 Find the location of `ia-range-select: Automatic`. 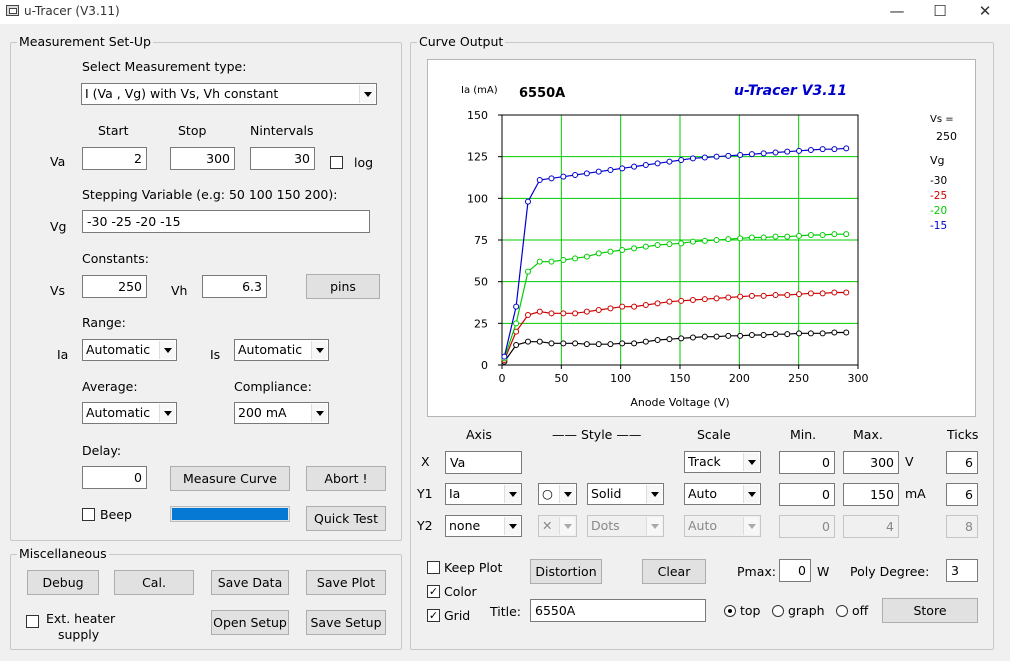

ia-range-select: Automatic is located at coordinates (129, 350).